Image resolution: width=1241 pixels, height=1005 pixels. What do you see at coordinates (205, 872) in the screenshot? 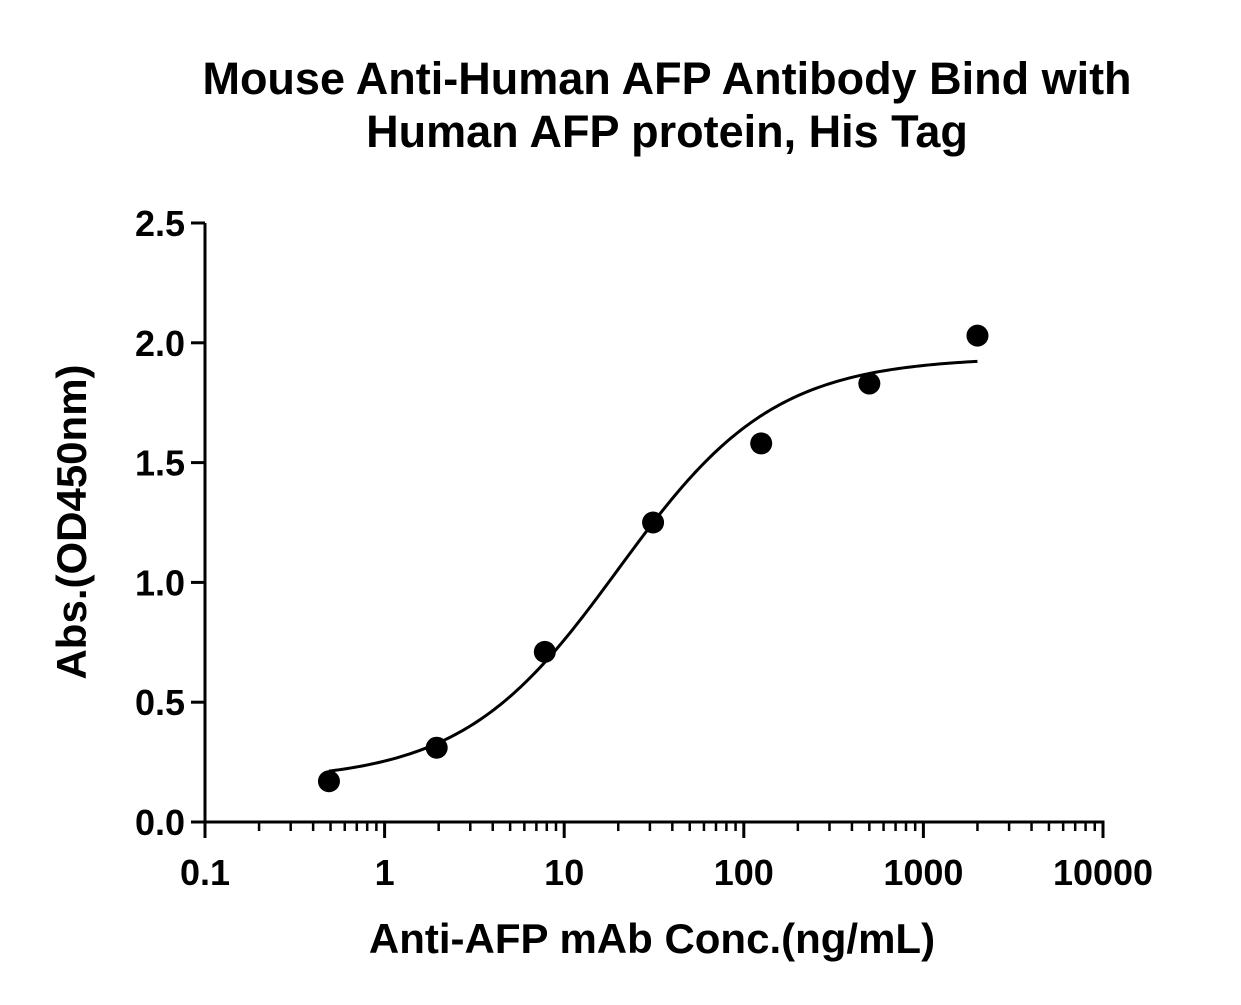
I see `x-tick-label: 0.1` at bounding box center [205, 872].